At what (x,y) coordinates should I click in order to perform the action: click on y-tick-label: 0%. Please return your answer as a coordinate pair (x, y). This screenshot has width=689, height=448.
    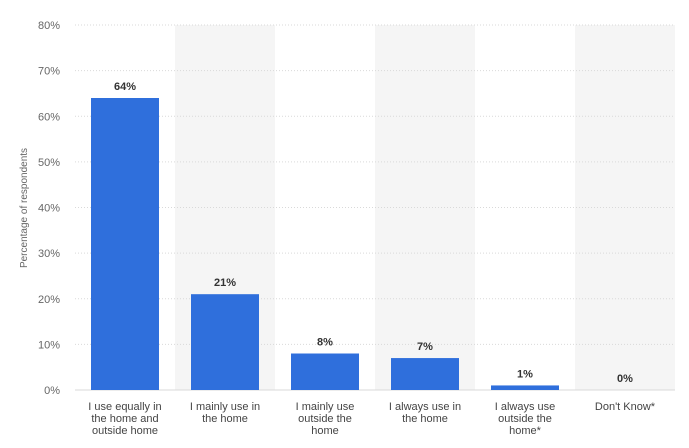
    Looking at the image, I should click on (52, 391).